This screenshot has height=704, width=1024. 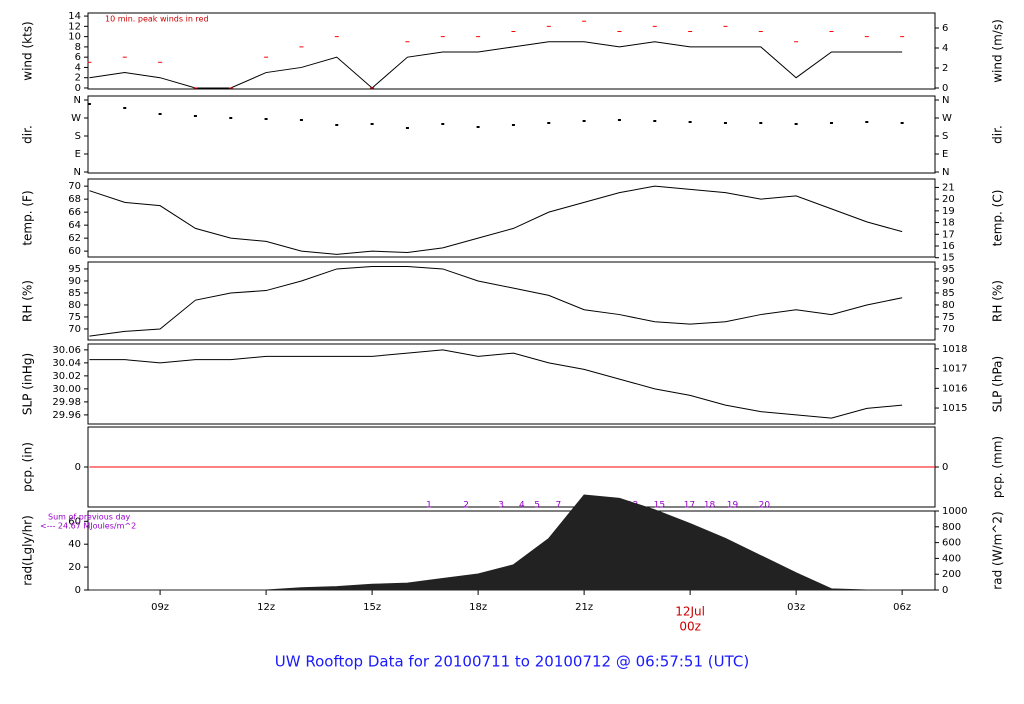 What do you see at coordinates (28, 50) in the screenshot?
I see `y-axis-label: wind (kts)` at bounding box center [28, 50].